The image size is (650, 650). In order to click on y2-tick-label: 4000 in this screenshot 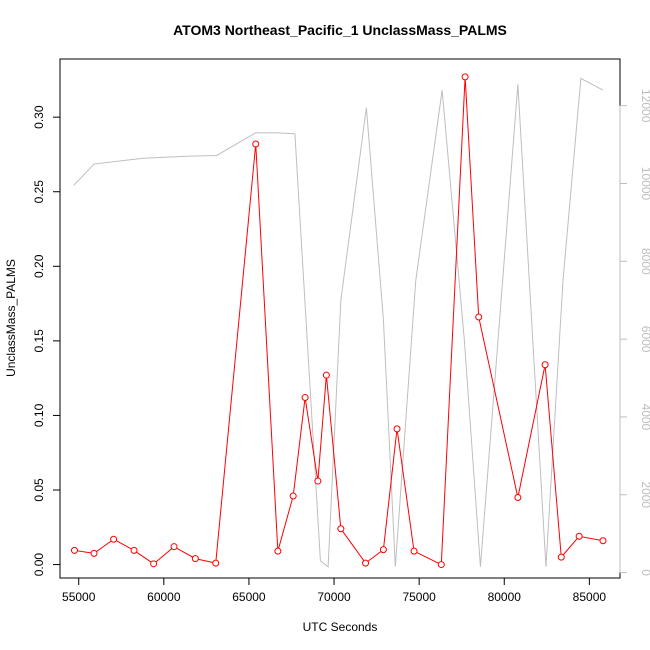, I will do `click(644, 417)`.